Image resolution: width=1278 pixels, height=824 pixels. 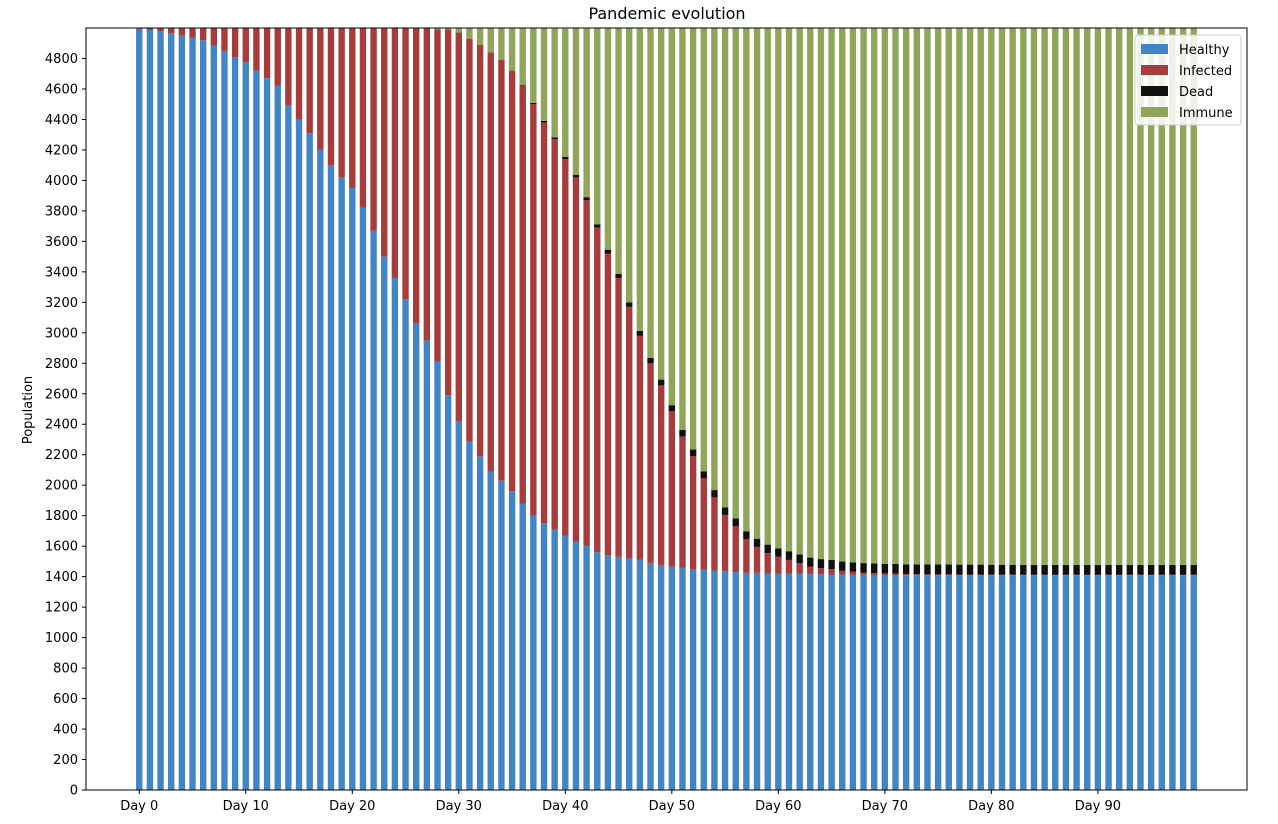 What do you see at coordinates (61, 333) in the screenshot?
I see `y-tick-label: 3000` at bounding box center [61, 333].